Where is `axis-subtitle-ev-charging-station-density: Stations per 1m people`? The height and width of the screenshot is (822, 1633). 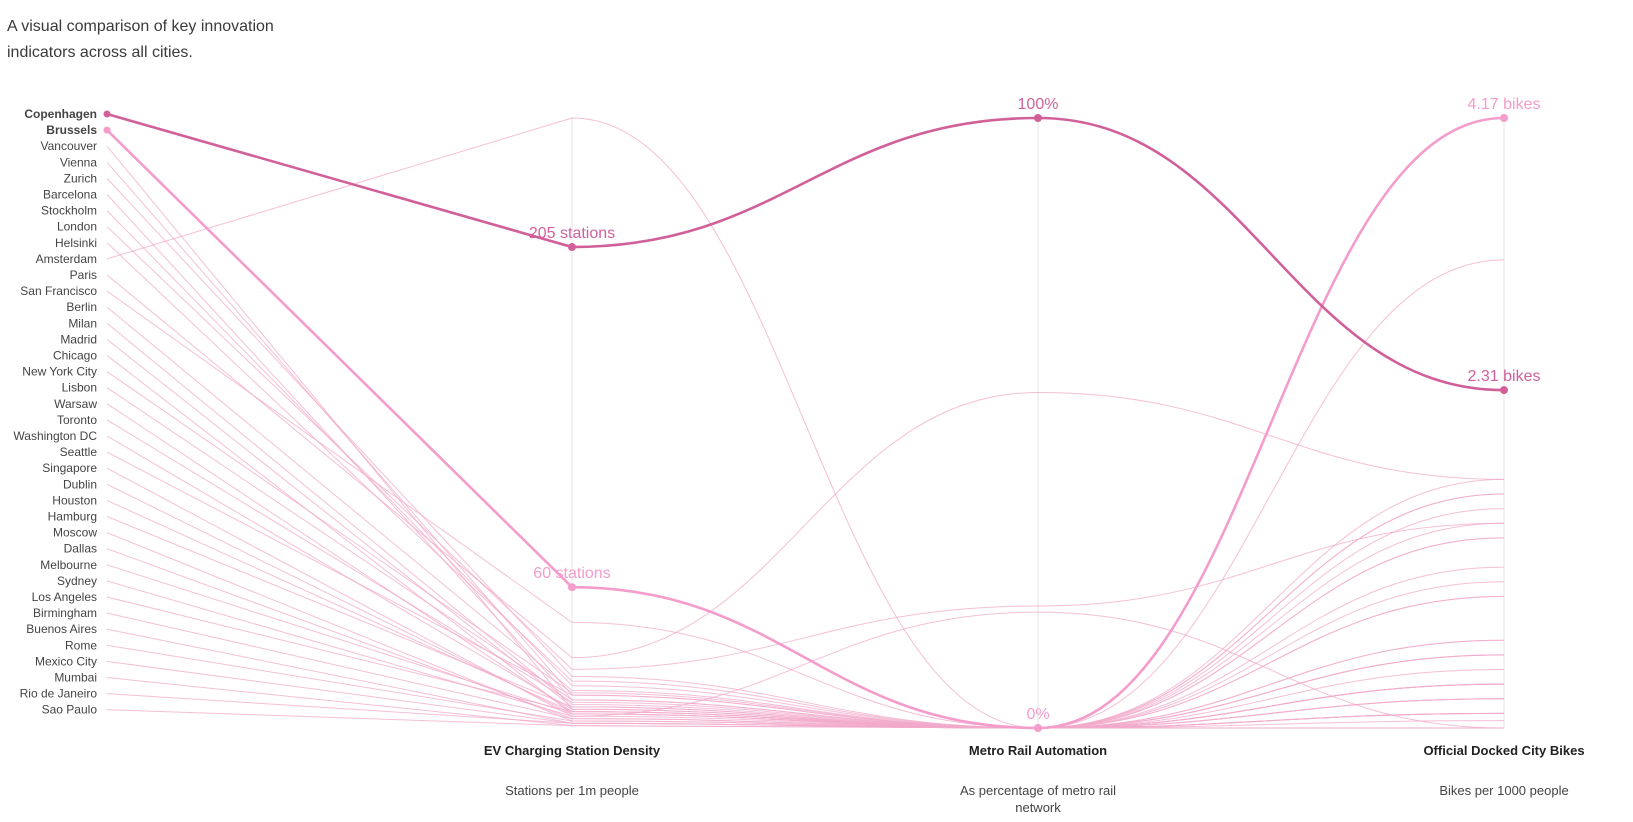
axis-subtitle-ev-charging-station-density: Stations per 1m people is located at coordinates (572, 790).